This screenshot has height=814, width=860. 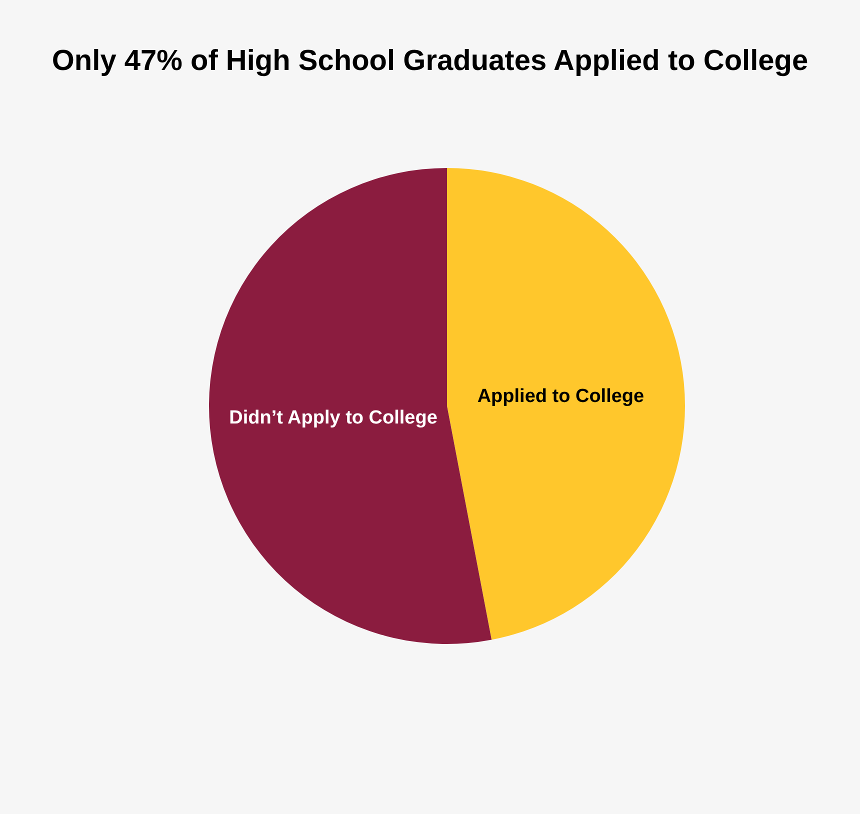 What do you see at coordinates (560, 396) in the screenshot?
I see `slice-label: Applied to College` at bounding box center [560, 396].